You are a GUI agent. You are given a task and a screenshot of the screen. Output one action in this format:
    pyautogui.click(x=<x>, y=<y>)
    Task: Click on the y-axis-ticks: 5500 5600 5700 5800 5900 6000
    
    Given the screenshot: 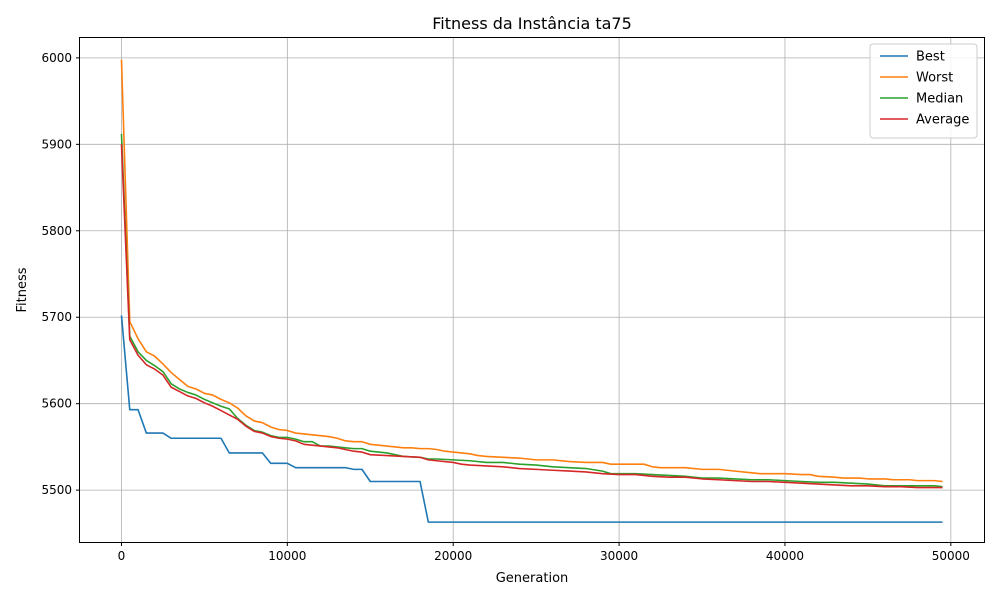 What is the action you would take?
    pyautogui.click(x=60, y=274)
    